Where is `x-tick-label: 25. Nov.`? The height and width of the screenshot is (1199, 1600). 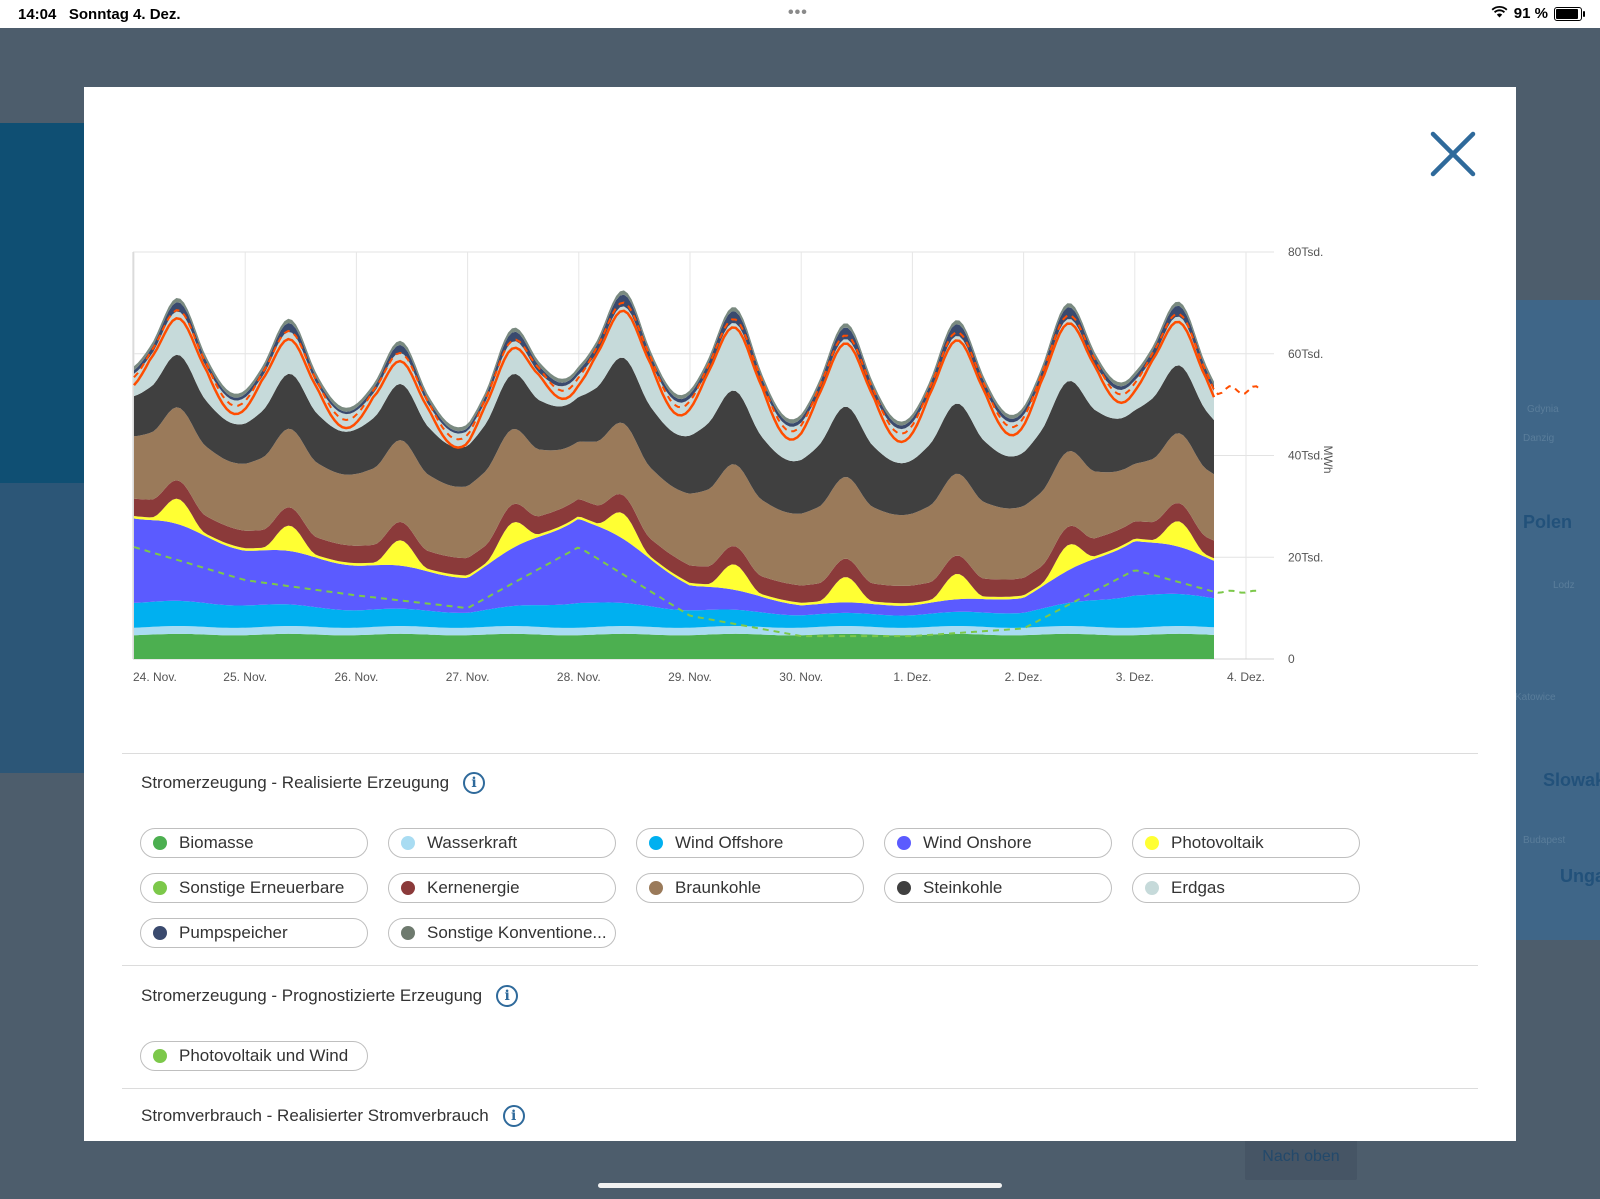
x-tick-label: 25. Nov. is located at coordinates (245, 677).